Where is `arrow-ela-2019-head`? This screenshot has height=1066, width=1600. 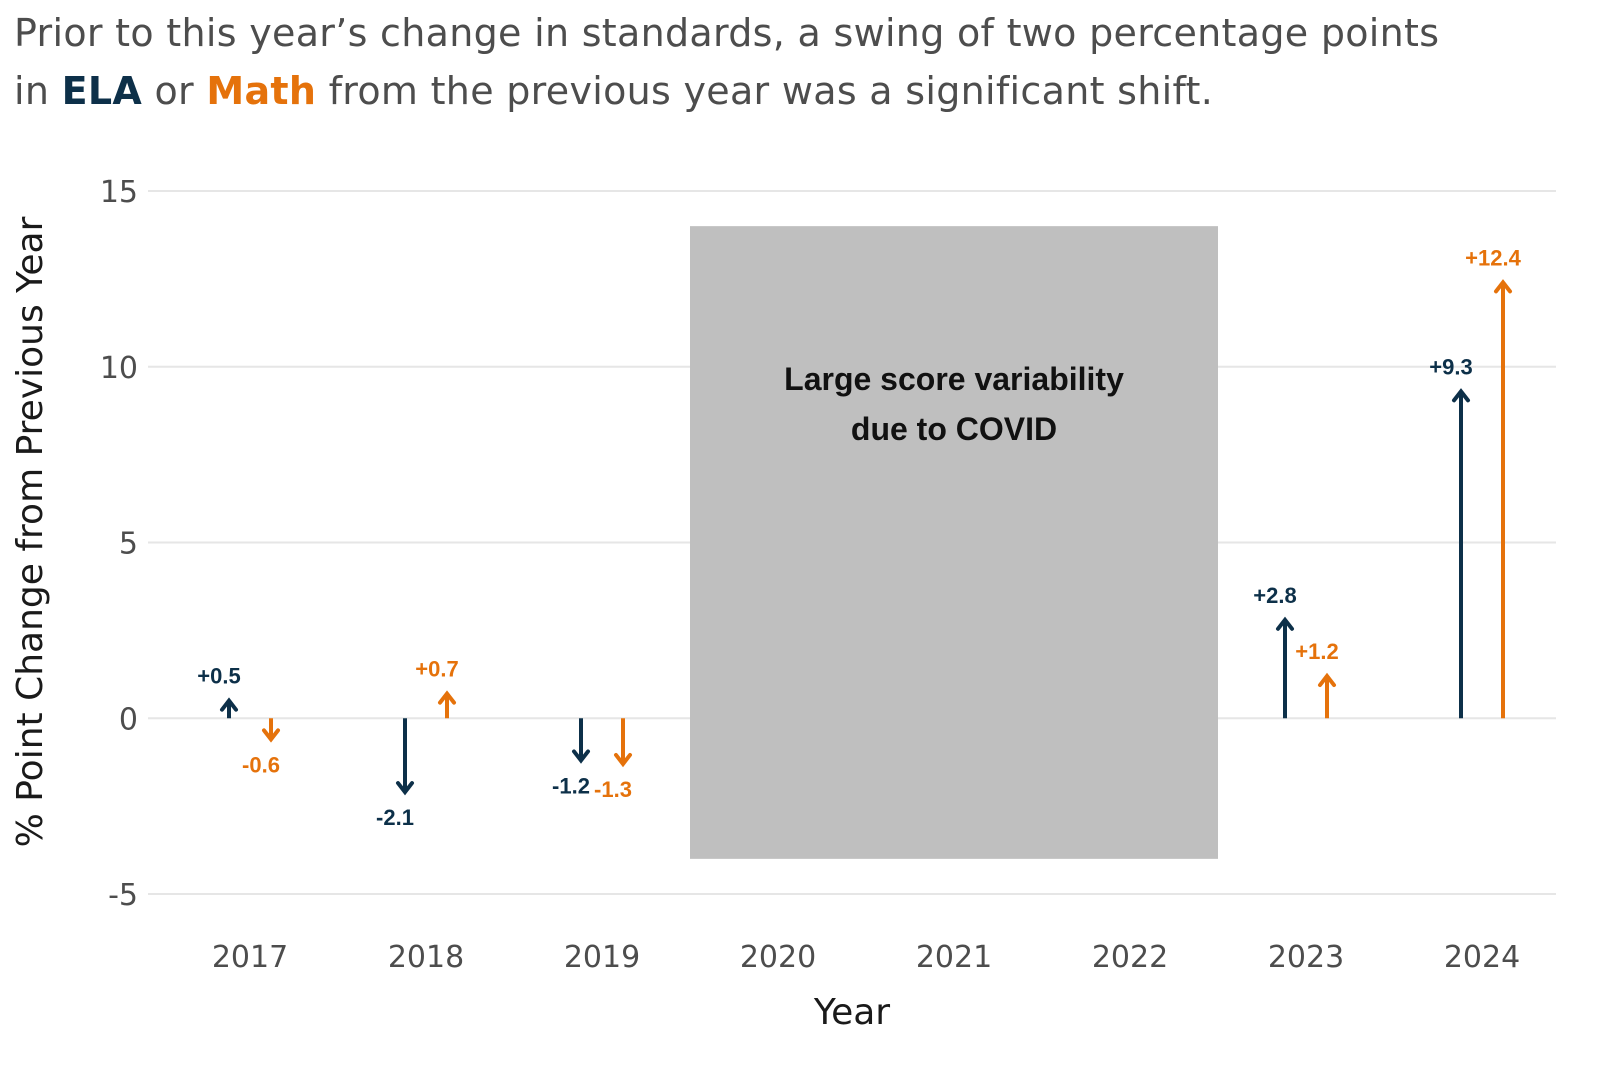
arrow-ela-2019-head is located at coordinates (581, 756).